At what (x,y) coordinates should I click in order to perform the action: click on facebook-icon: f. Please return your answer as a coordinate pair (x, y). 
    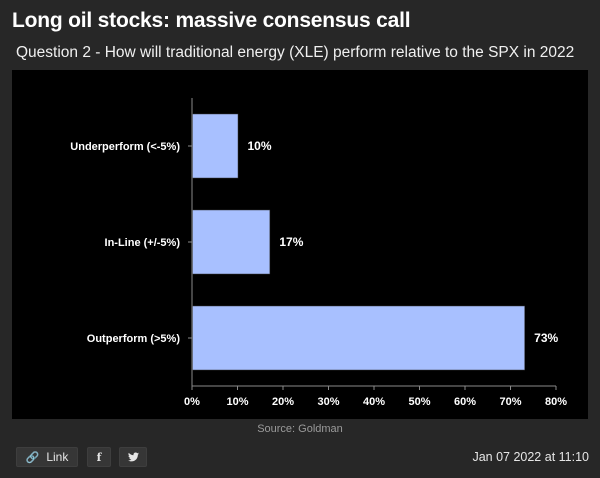
    Looking at the image, I should click on (99, 457).